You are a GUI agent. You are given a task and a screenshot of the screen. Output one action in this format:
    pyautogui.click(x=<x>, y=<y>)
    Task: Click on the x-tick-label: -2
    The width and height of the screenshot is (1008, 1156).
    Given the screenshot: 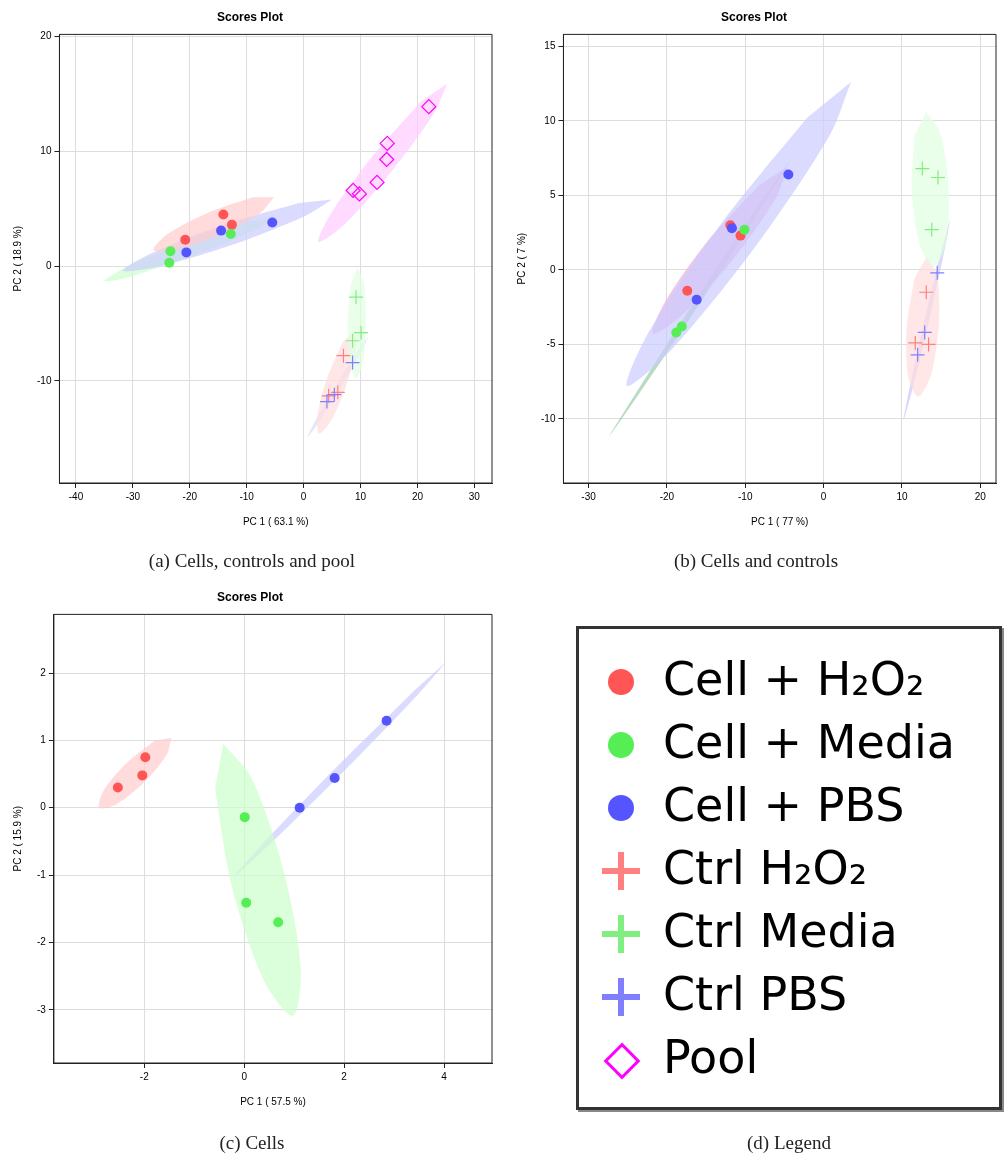 What is the action you would take?
    pyautogui.click(x=144, y=1076)
    